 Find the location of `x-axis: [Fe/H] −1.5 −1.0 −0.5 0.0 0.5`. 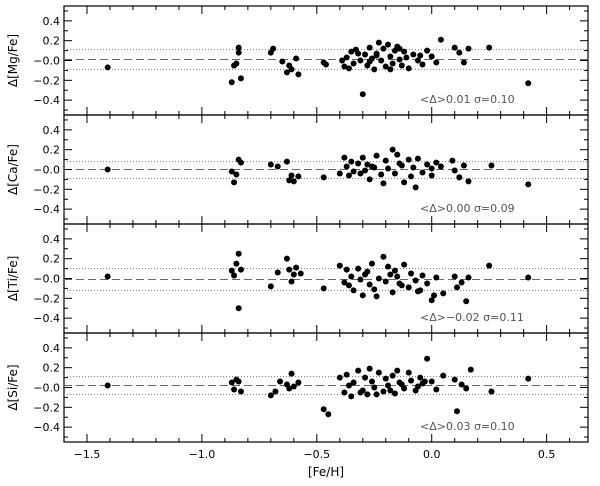

x-axis: [Fe/H] −1.5 −1.0 −0.5 0.0 0.5 is located at coordinates (315, 463).